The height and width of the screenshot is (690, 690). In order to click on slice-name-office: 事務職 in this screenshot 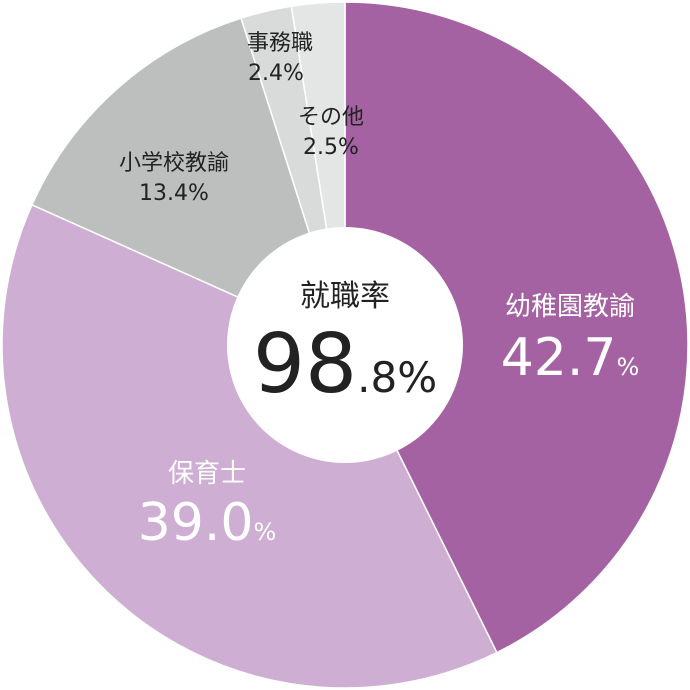, I will do `click(280, 43)`.